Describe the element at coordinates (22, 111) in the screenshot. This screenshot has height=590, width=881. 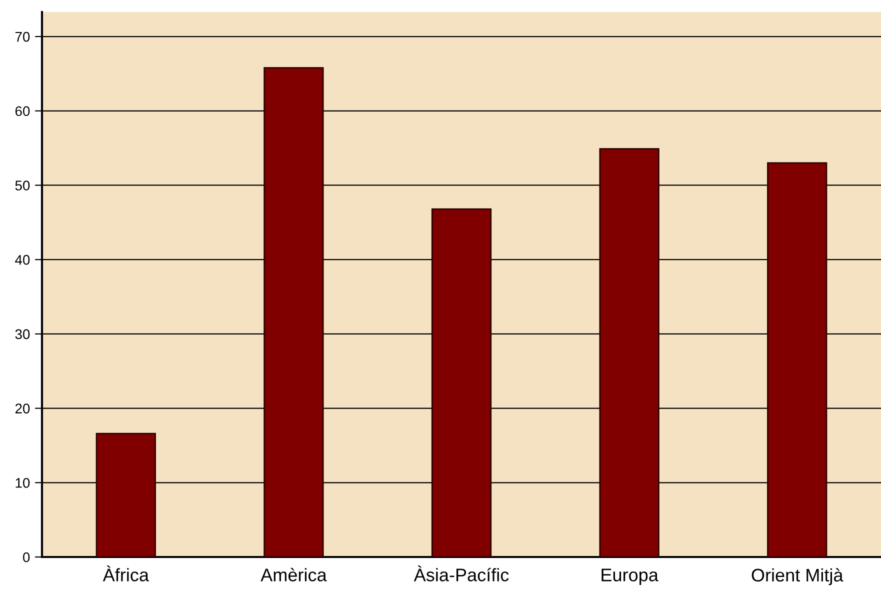
I see `y-tick-label: 60` at that location.